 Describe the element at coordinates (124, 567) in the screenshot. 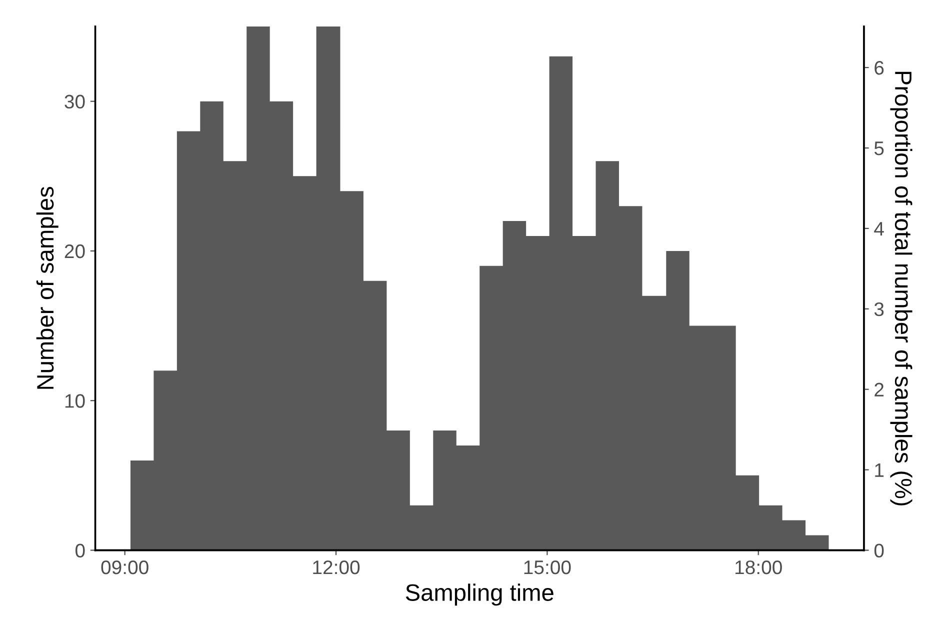

I see `x-tick-label: 09:00` at that location.